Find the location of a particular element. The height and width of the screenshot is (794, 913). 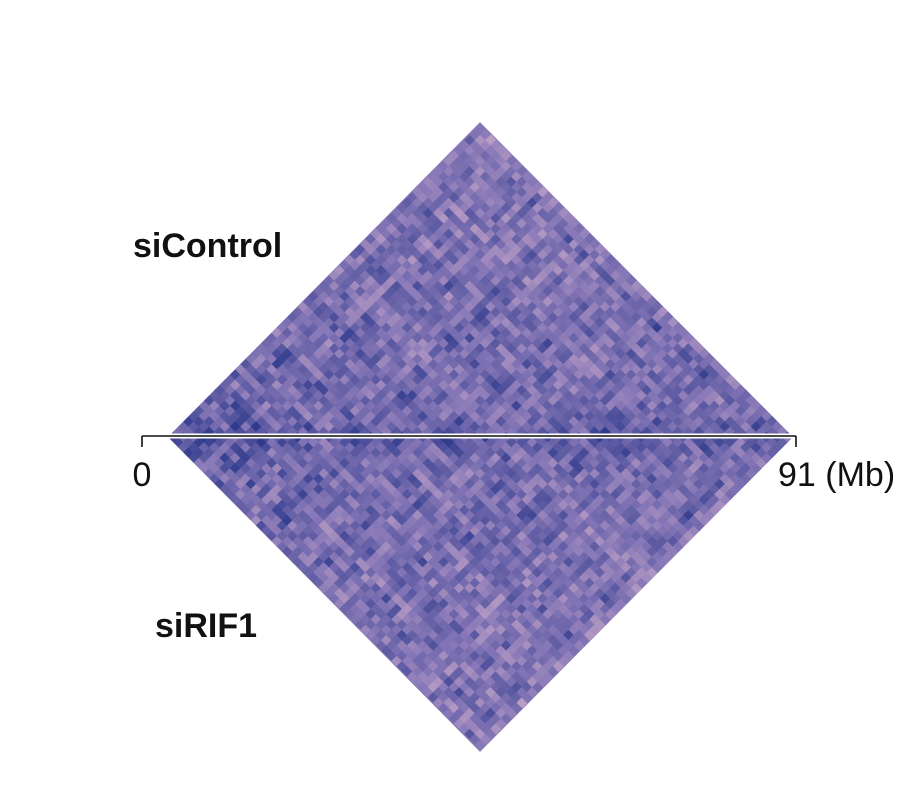

genomic-axis is located at coordinates (469, 440).